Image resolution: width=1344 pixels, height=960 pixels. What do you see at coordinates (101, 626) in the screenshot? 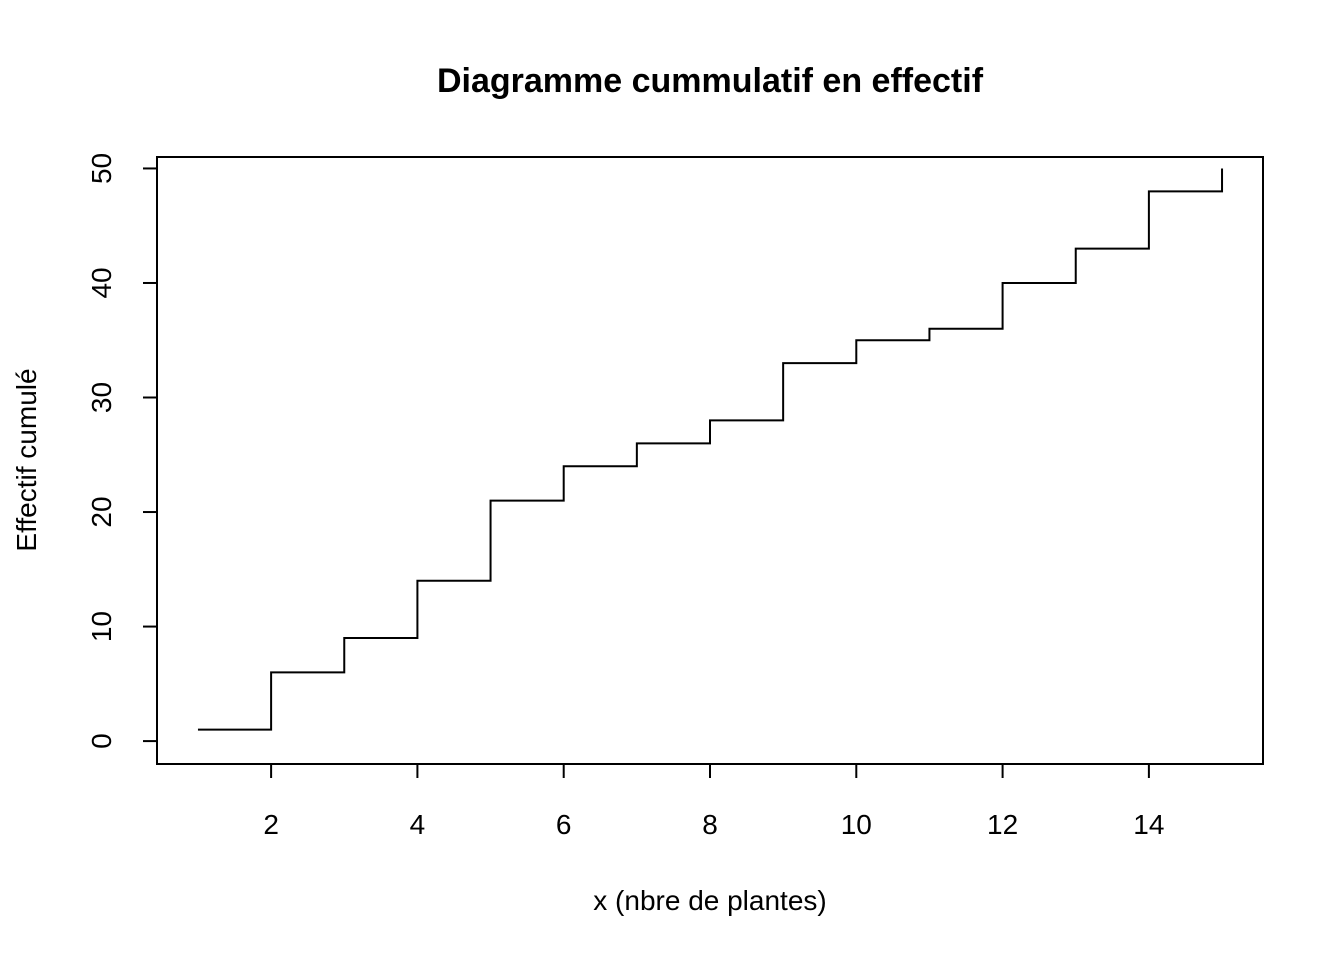
I see `y-tick-label: 10` at bounding box center [101, 626].